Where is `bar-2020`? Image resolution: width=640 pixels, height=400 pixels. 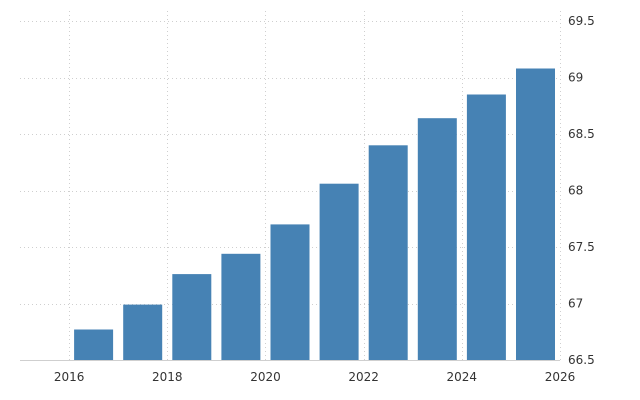 bar-2020 is located at coordinates (290, 292).